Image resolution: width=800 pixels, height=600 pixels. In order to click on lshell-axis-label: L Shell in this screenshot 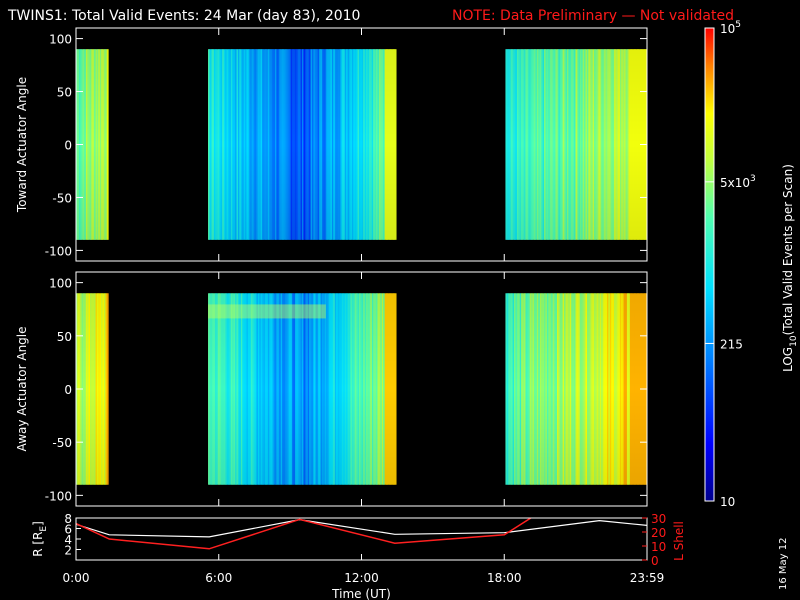, I will do `click(679, 541)`.